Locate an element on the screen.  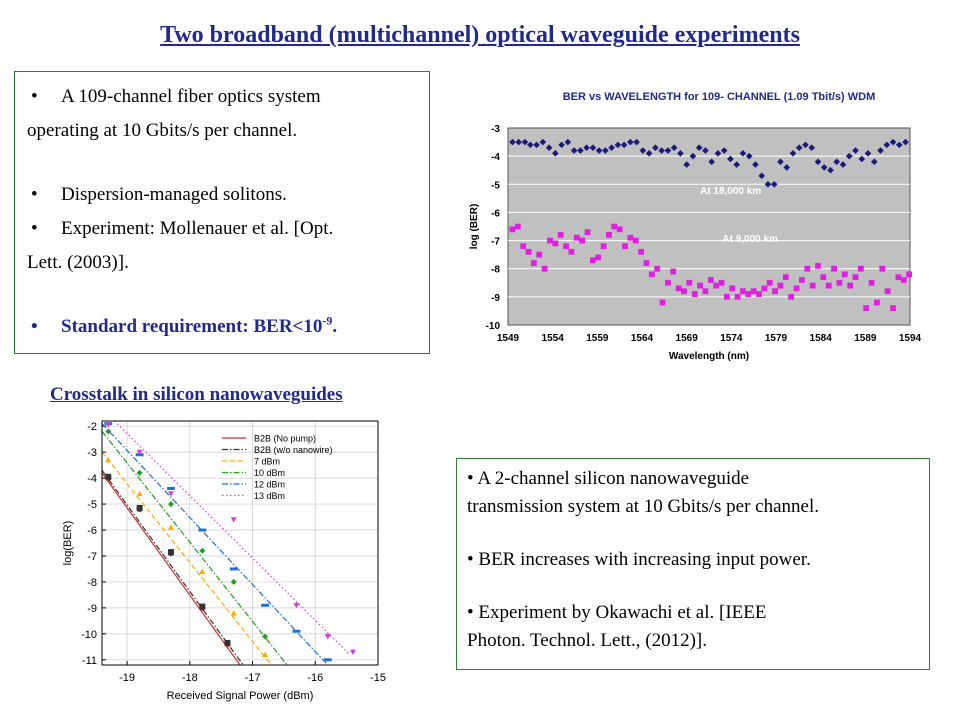
chart-background is located at coordinates (225, 566).